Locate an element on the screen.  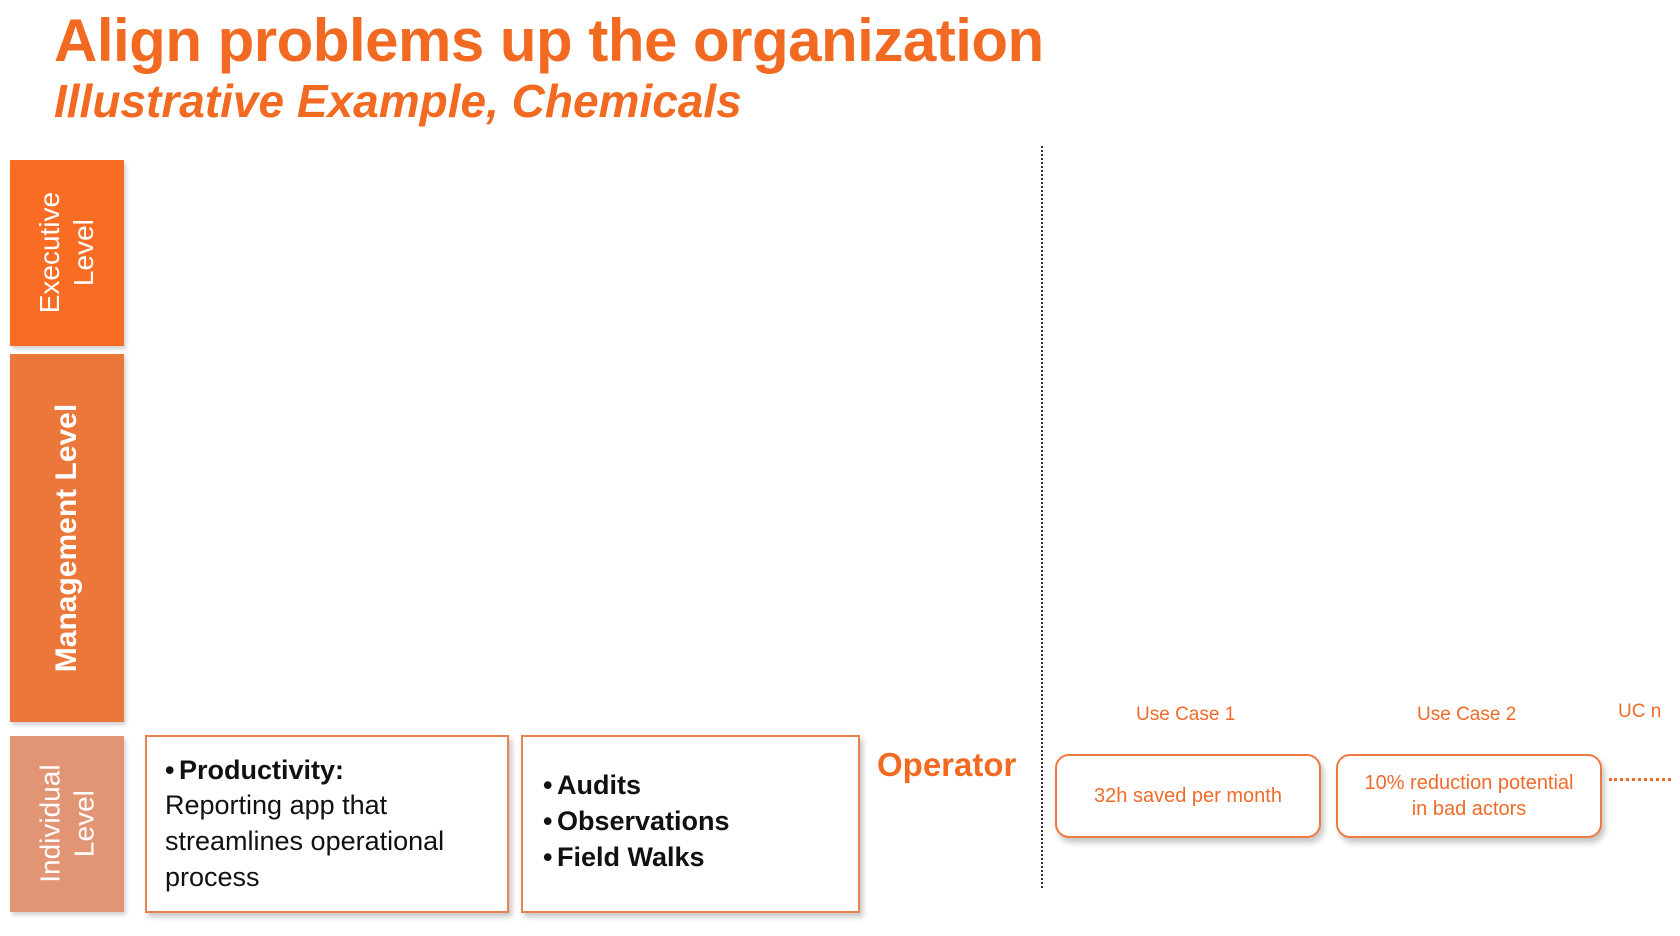
individual-level-band: Individual Level is located at coordinates (67, 824).